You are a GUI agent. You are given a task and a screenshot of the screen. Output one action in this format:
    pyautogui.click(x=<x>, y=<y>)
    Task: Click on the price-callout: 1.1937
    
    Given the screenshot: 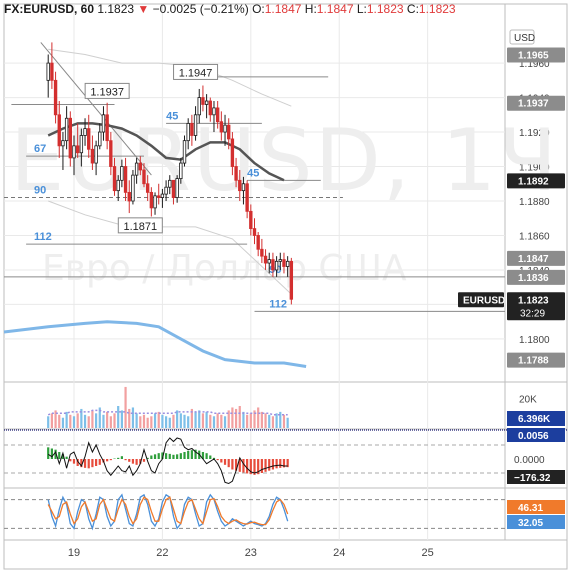 What is the action you would take?
    pyautogui.click(x=107, y=92)
    